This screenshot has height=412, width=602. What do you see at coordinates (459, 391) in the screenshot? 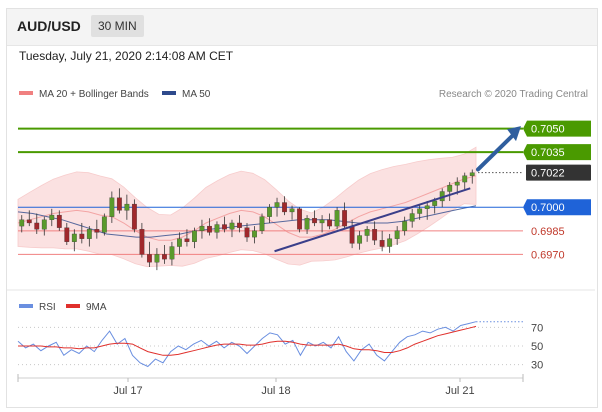
I see `x-tick-label: Jul 21` at bounding box center [459, 391].